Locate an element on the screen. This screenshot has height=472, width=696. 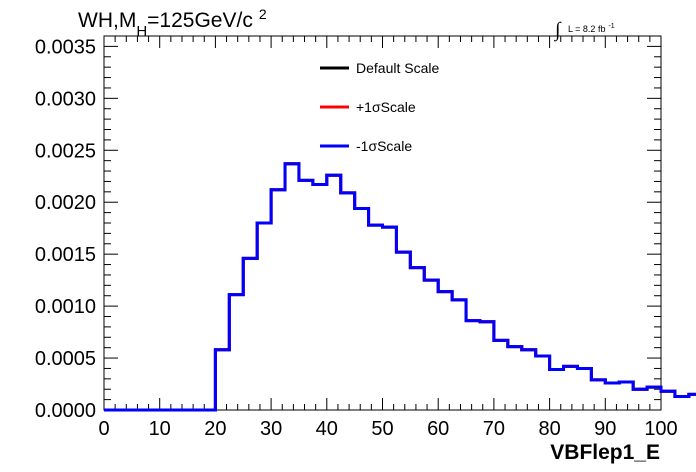
y-tick-label: 0.0035 is located at coordinates (65, 47).